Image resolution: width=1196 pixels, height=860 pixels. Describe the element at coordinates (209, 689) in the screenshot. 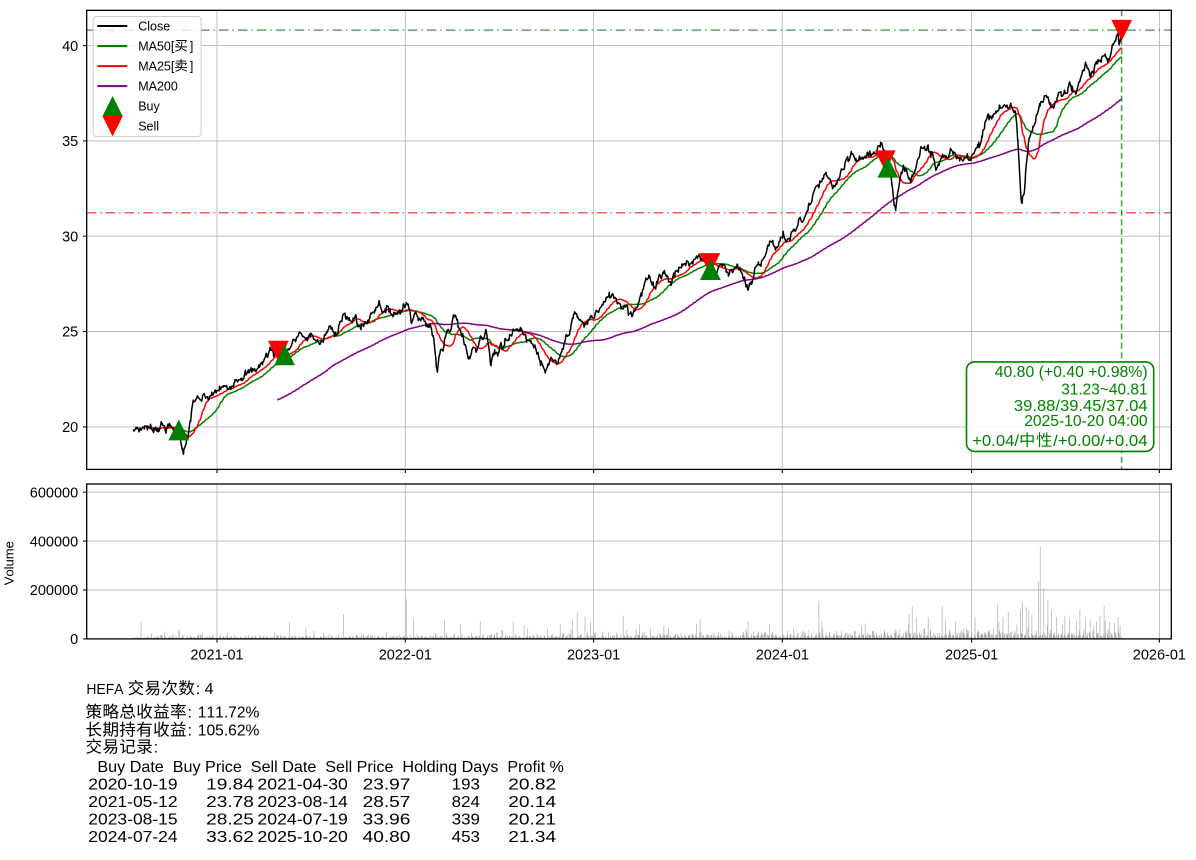

I see `svg-text: 4` at that location.